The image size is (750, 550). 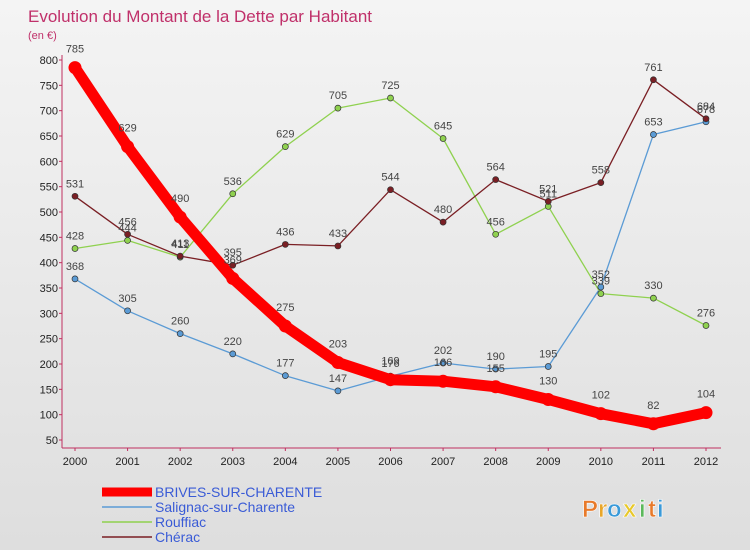 What do you see at coordinates (338, 379) in the screenshot?
I see `data-label: 147` at bounding box center [338, 379].